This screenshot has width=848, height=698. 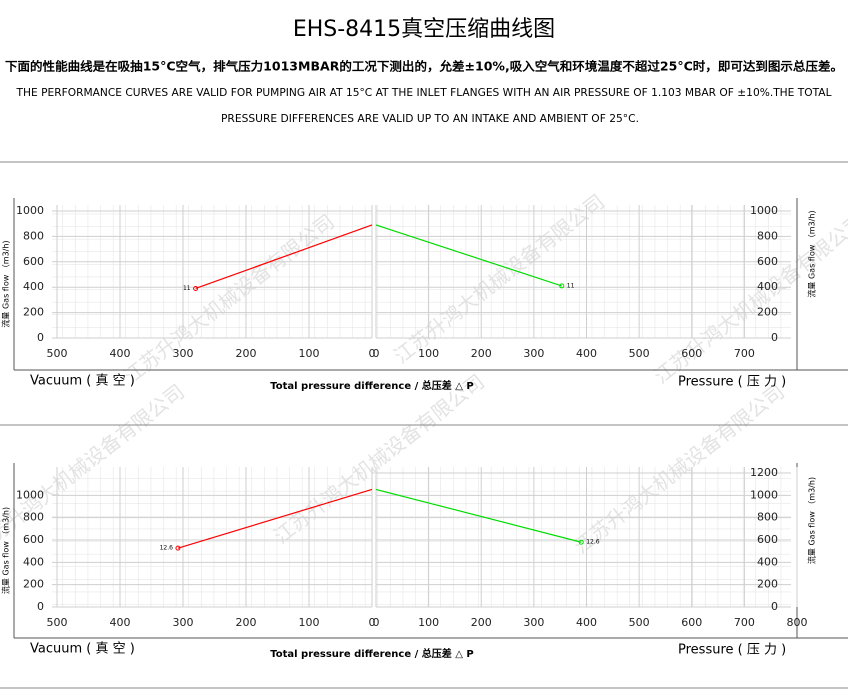 I want to click on x-tick-label: 800, so click(x=797, y=622).